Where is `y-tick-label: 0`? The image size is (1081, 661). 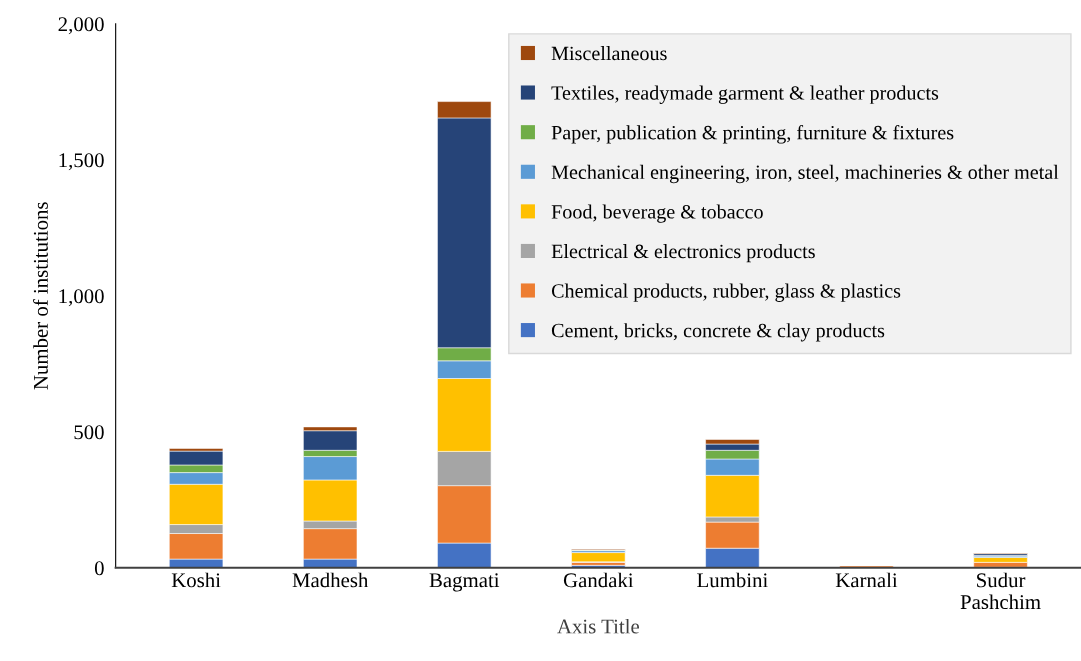
y-tick-label: 0 is located at coordinates (99, 568).